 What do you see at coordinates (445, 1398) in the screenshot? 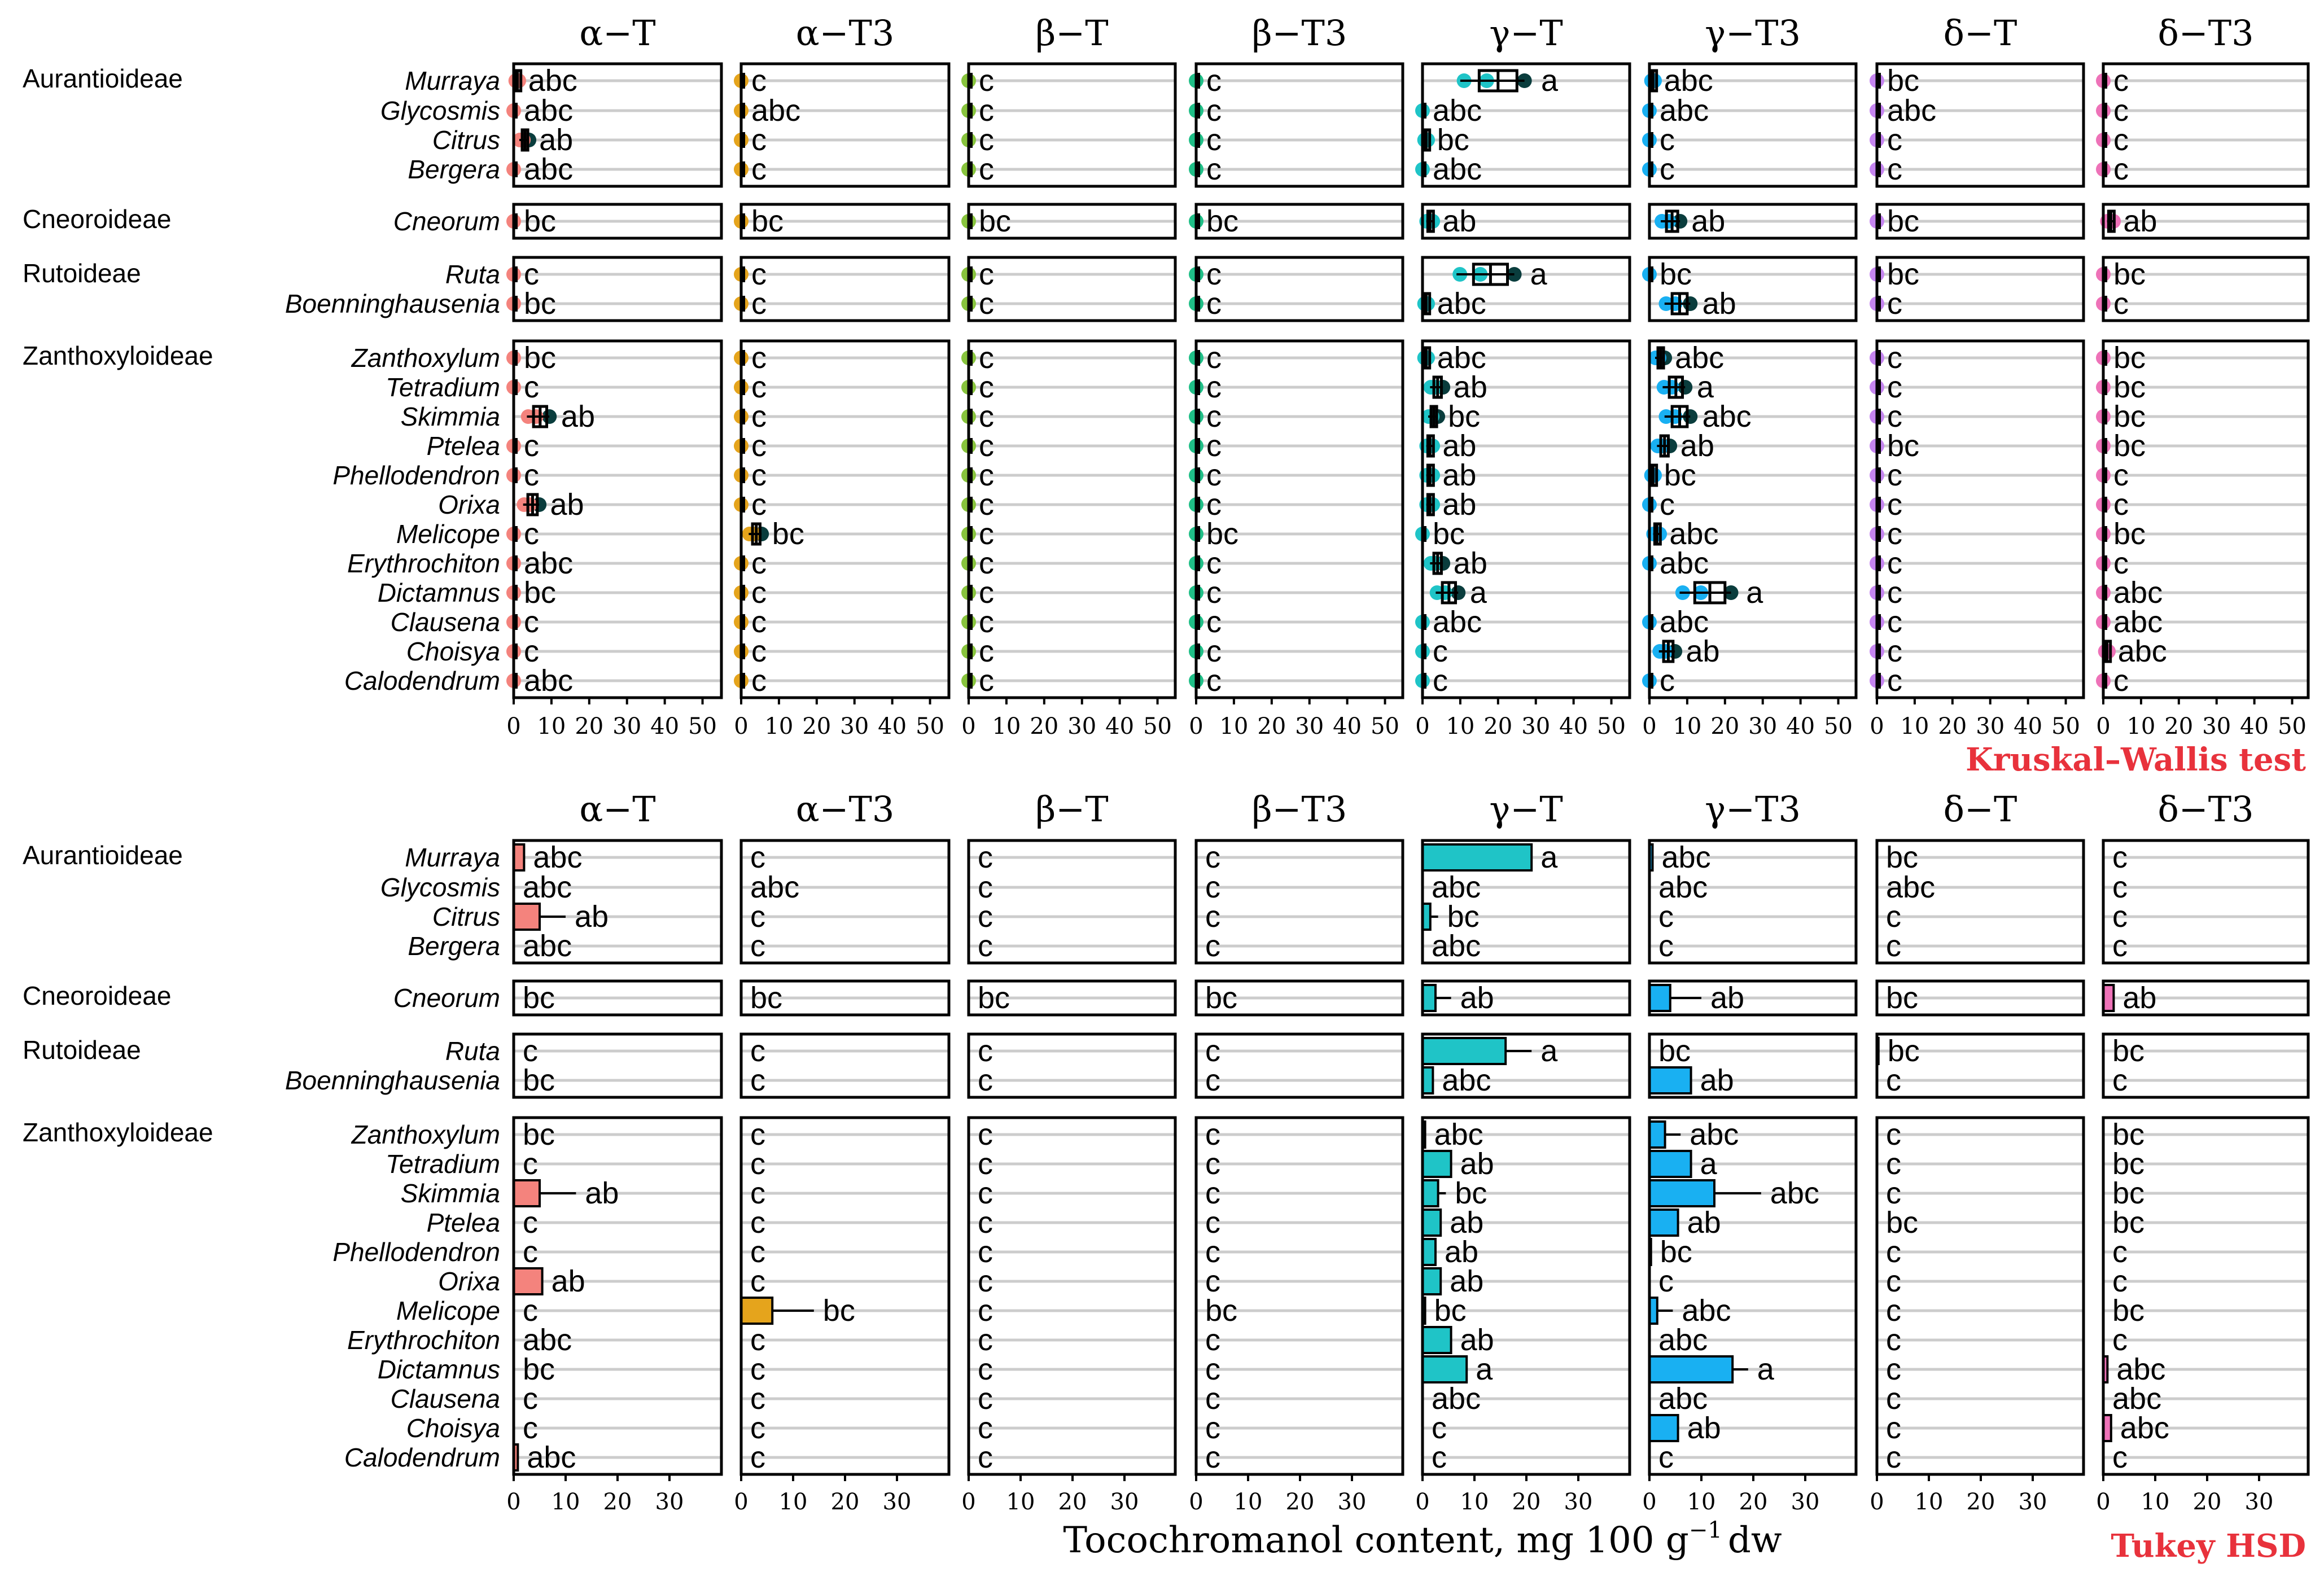
I see `genus-label: Clausena` at bounding box center [445, 1398].